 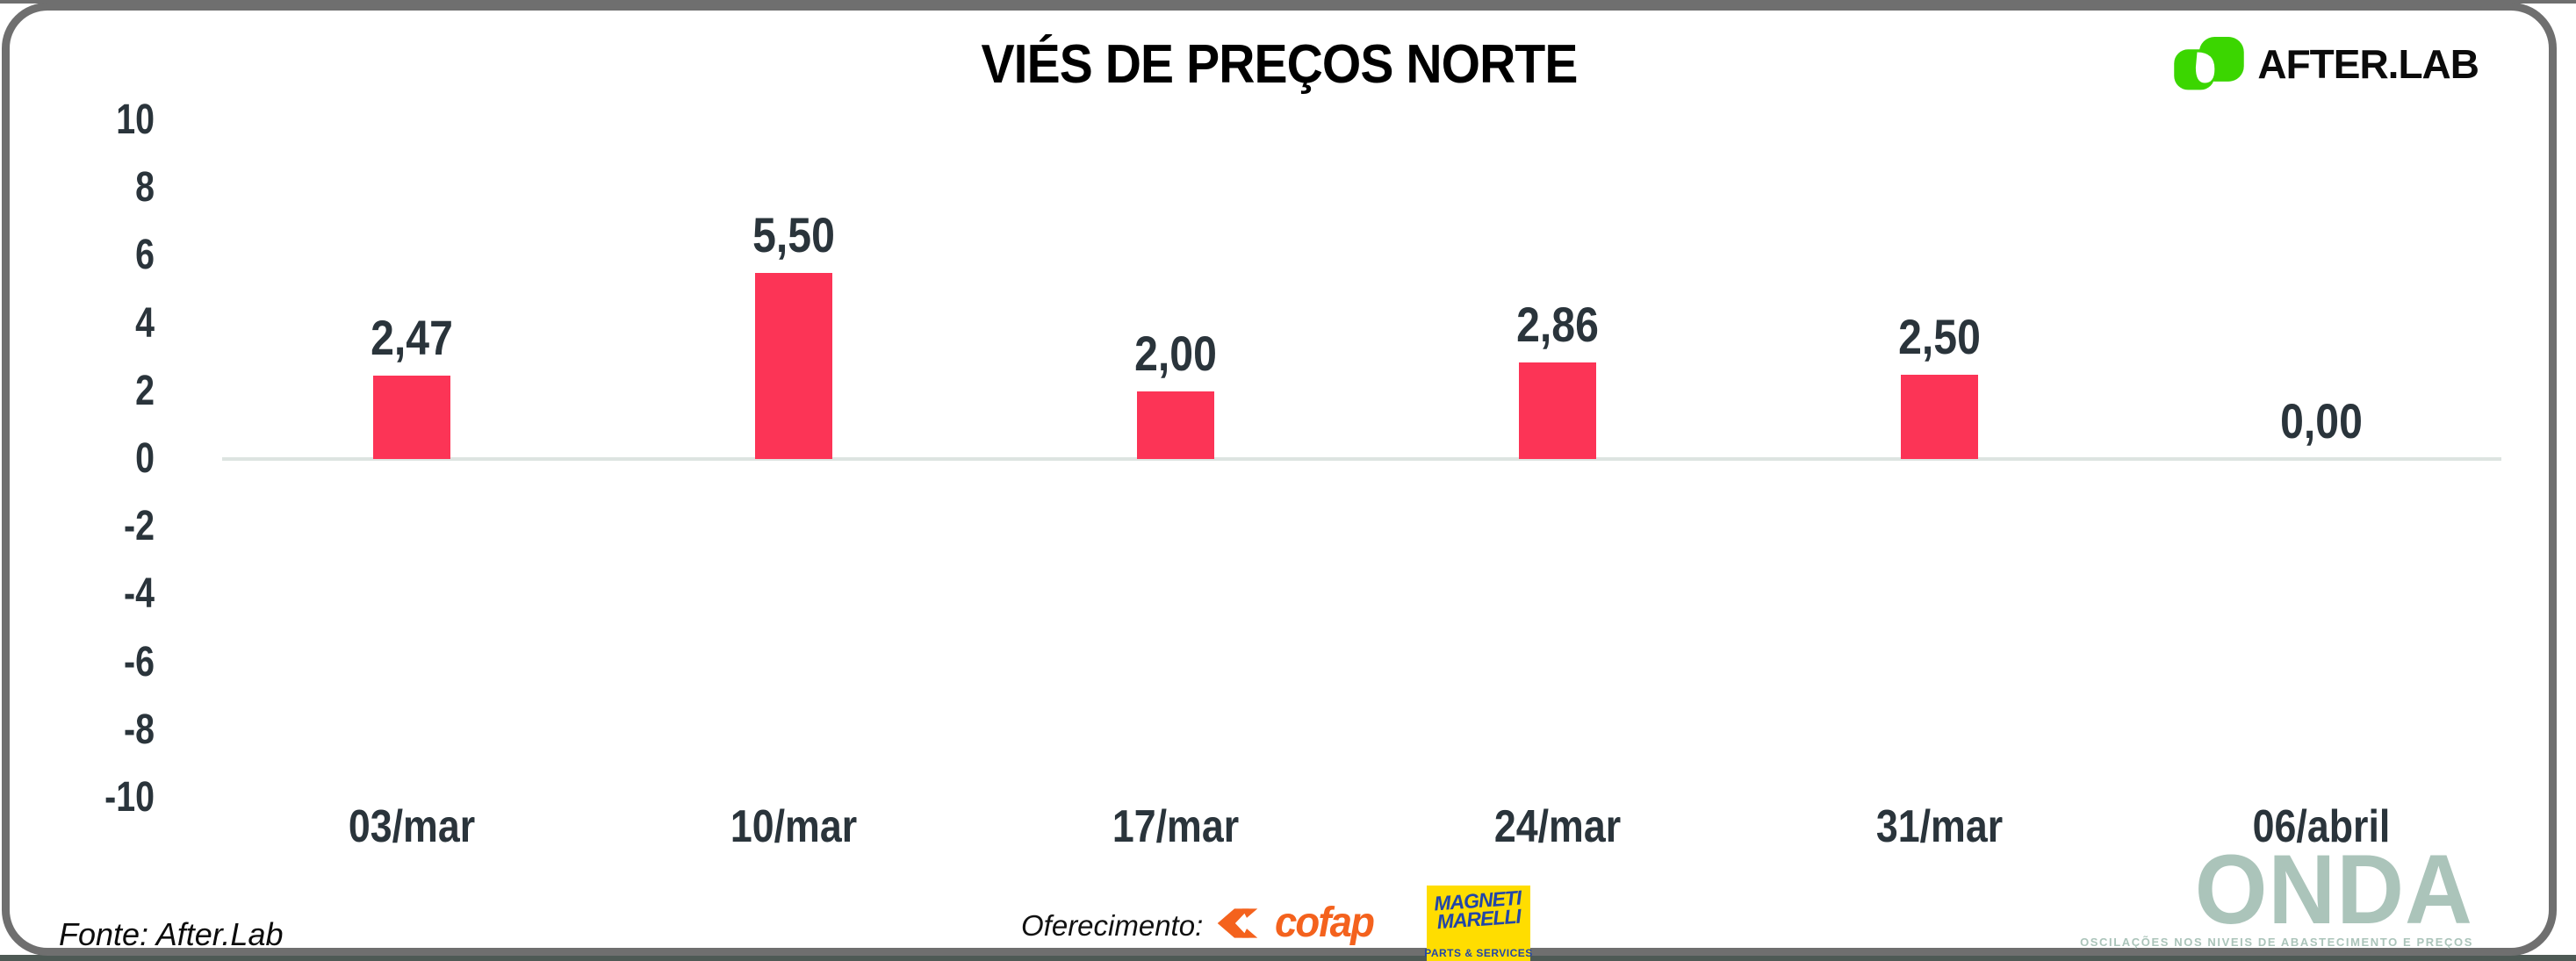 What do you see at coordinates (2209, 63) in the screenshot?
I see `afterlab-logo-icon` at bounding box center [2209, 63].